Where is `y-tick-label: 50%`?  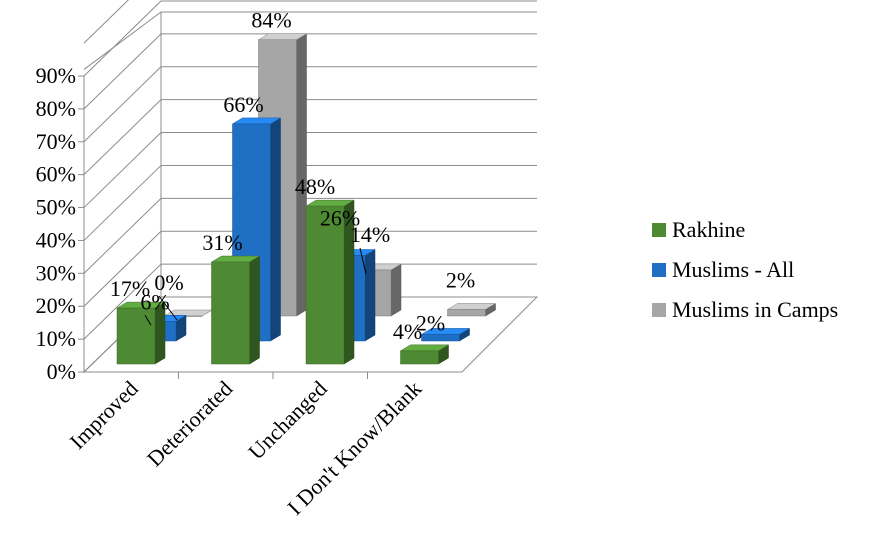 y-tick-label: 50% is located at coordinates (56, 207).